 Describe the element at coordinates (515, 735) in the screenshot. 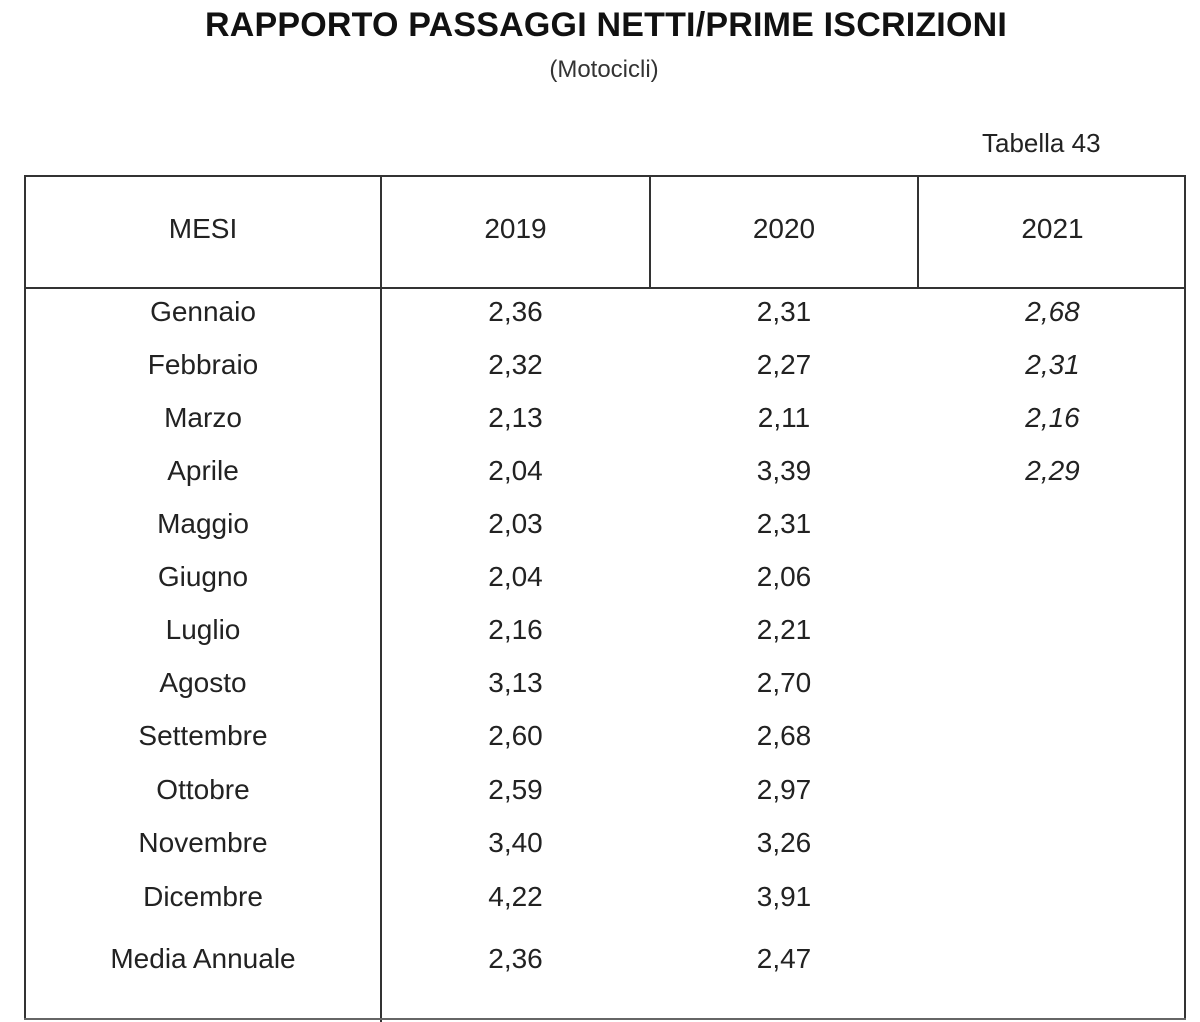

I see `cell-2019: 2,60` at that location.